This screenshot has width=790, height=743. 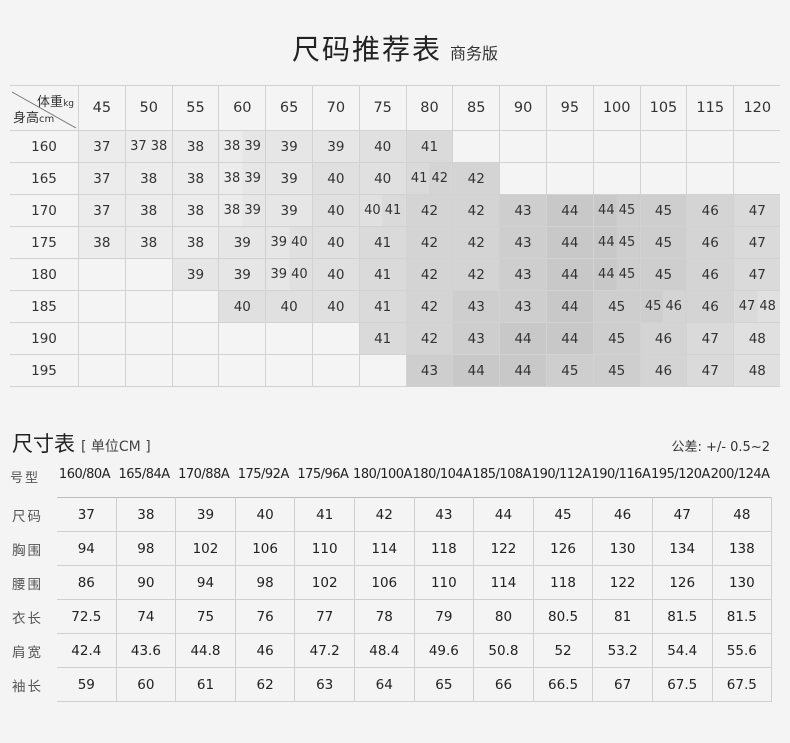 I want to click on measurement-cell: 138, so click(x=742, y=548).